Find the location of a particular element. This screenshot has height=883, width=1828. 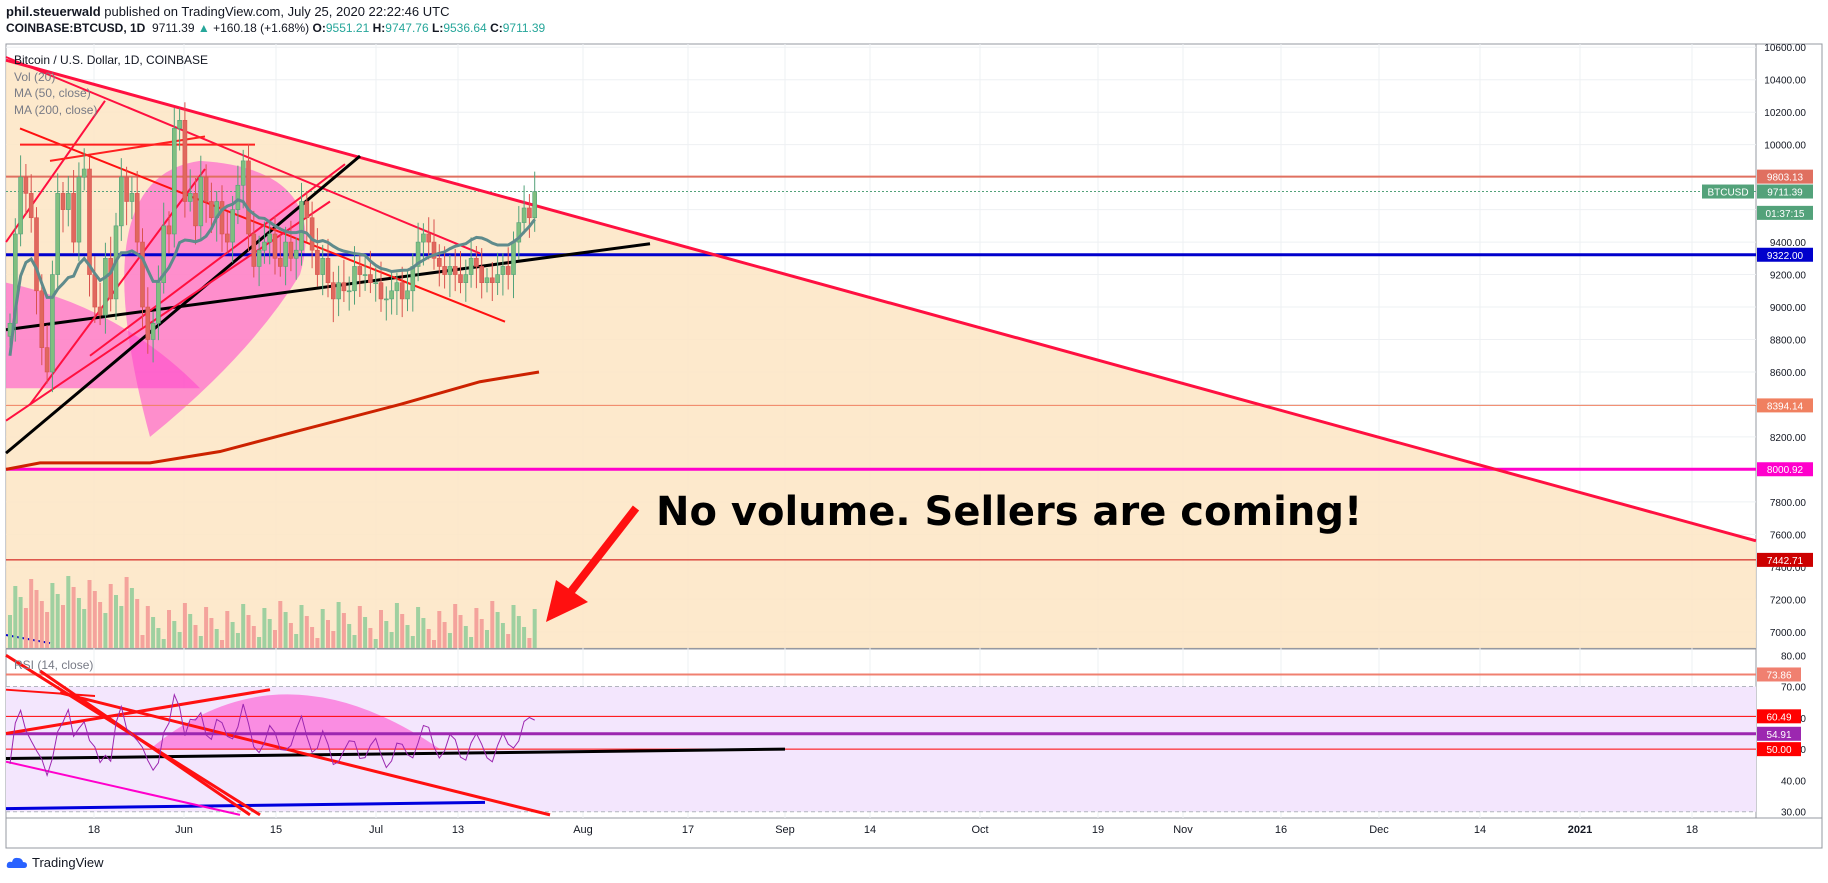

time-tick-label: Jul is located at coordinates (376, 830).